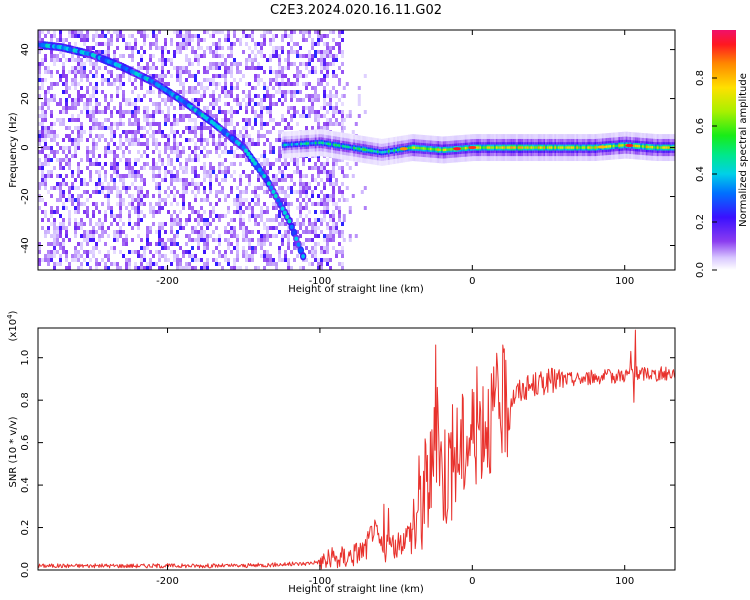 The width and height of the screenshot is (750, 600). Describe the element at coordinates (264, 176) in the screenshot. I see `heatmap-ridge-cell` at that location.